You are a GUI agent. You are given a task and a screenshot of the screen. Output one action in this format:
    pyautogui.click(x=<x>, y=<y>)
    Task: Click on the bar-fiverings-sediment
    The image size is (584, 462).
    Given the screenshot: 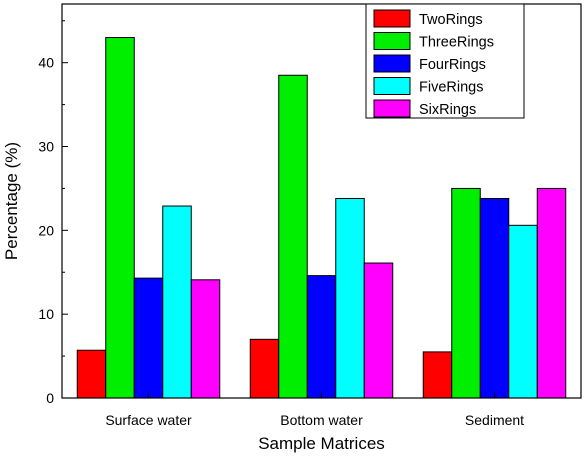 What is the action you would take?
    pyautogui.click(x=523, y=311)
    